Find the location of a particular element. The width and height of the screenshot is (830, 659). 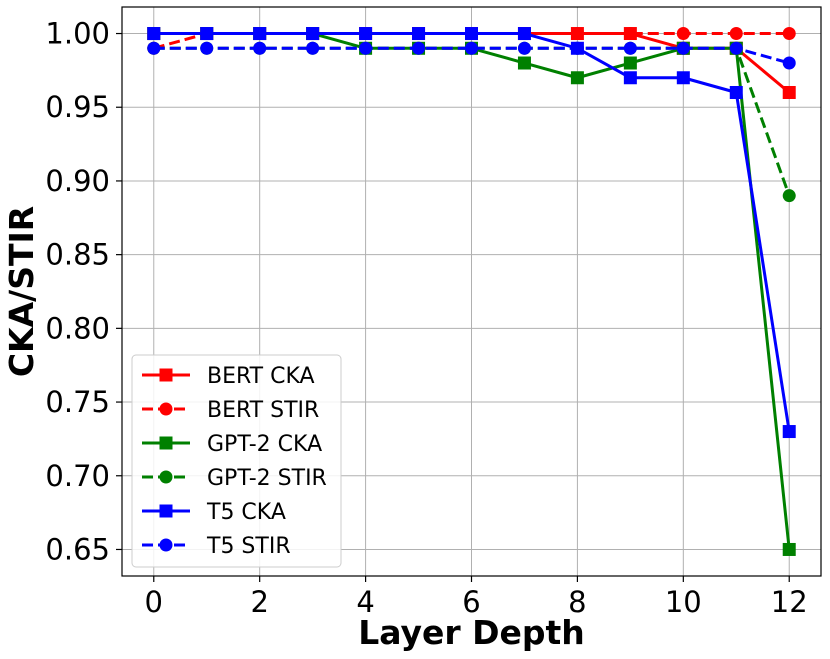

legend-item-bert-cka: BERT CKA is located at coordinates (228, 376).